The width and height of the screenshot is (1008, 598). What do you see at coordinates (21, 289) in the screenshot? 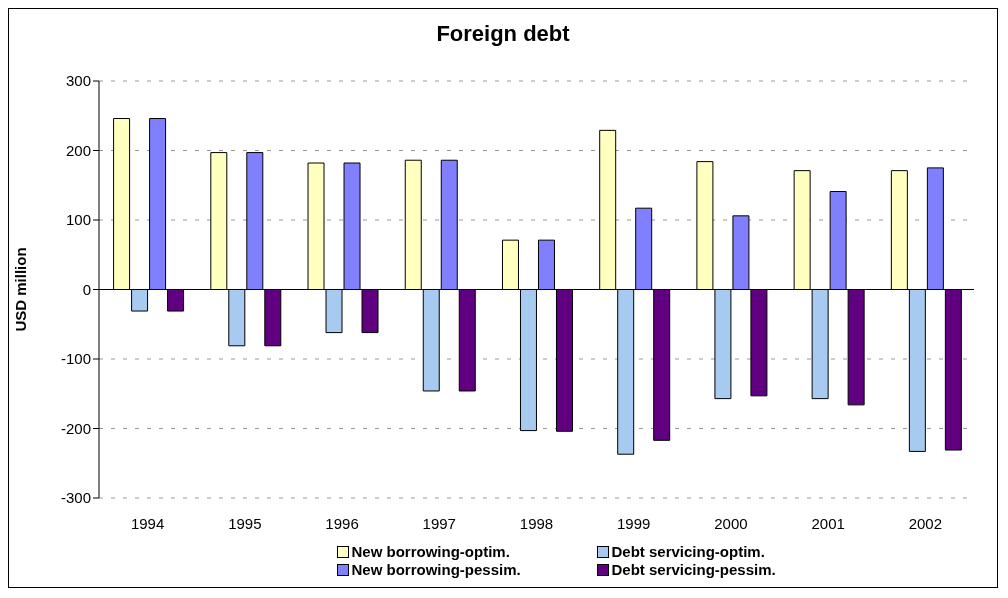
I see `y-axis-title: USD million` at bounding box center [21, 289].